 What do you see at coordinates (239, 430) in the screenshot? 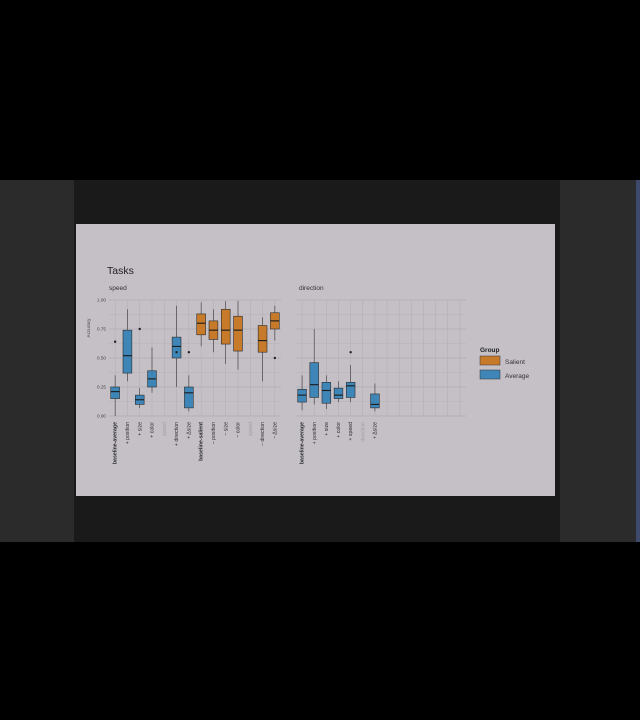
I see `speed-x-tick-label: − color` at bounding box center [239, 430].